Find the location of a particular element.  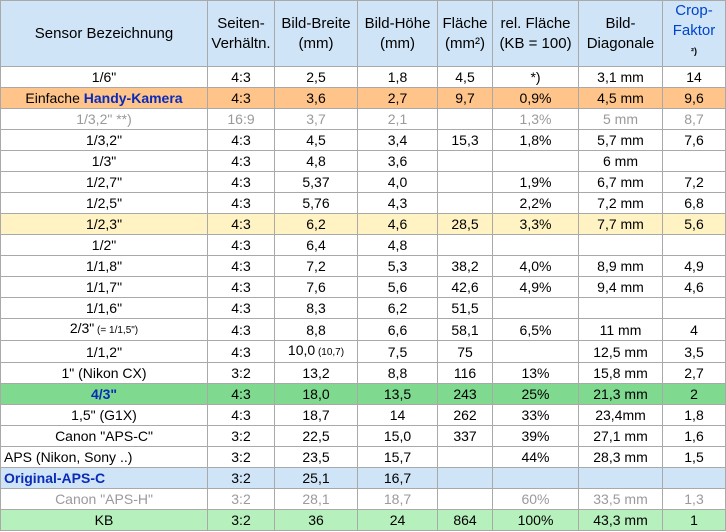

rel-cell: 100% is located at coordinates (535, 520).